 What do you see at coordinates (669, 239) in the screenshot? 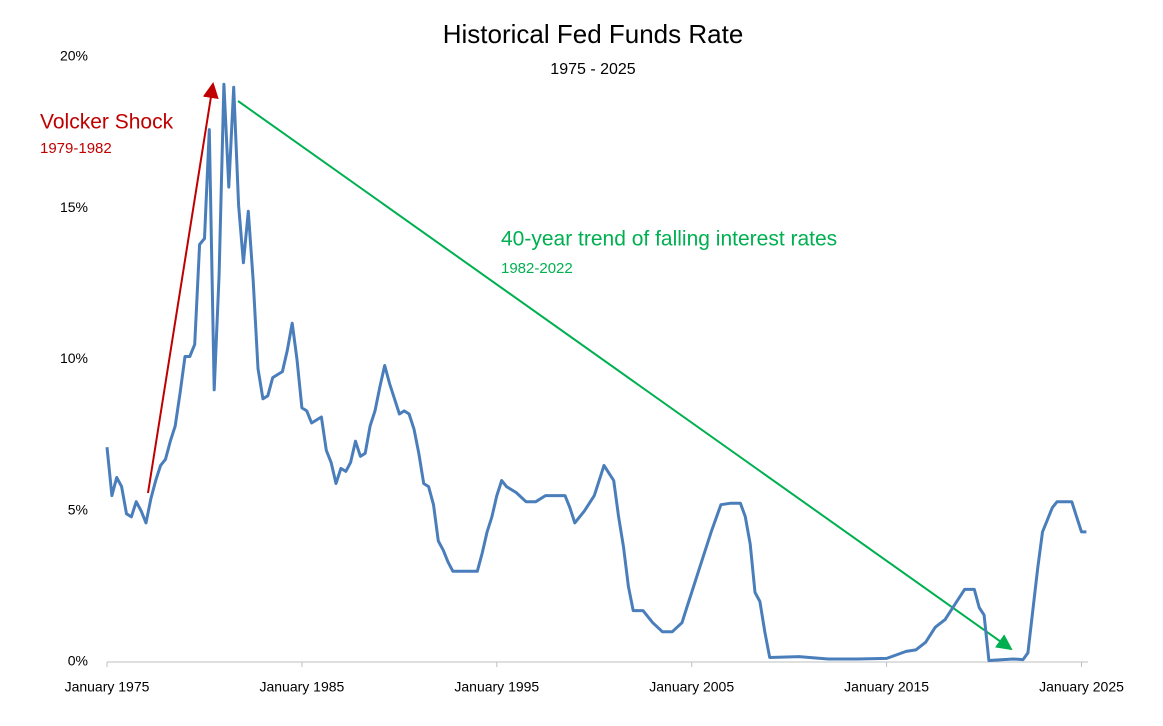
I see `annotation: 40-year trend of falling interest rates` at bounding box center [669, 239].